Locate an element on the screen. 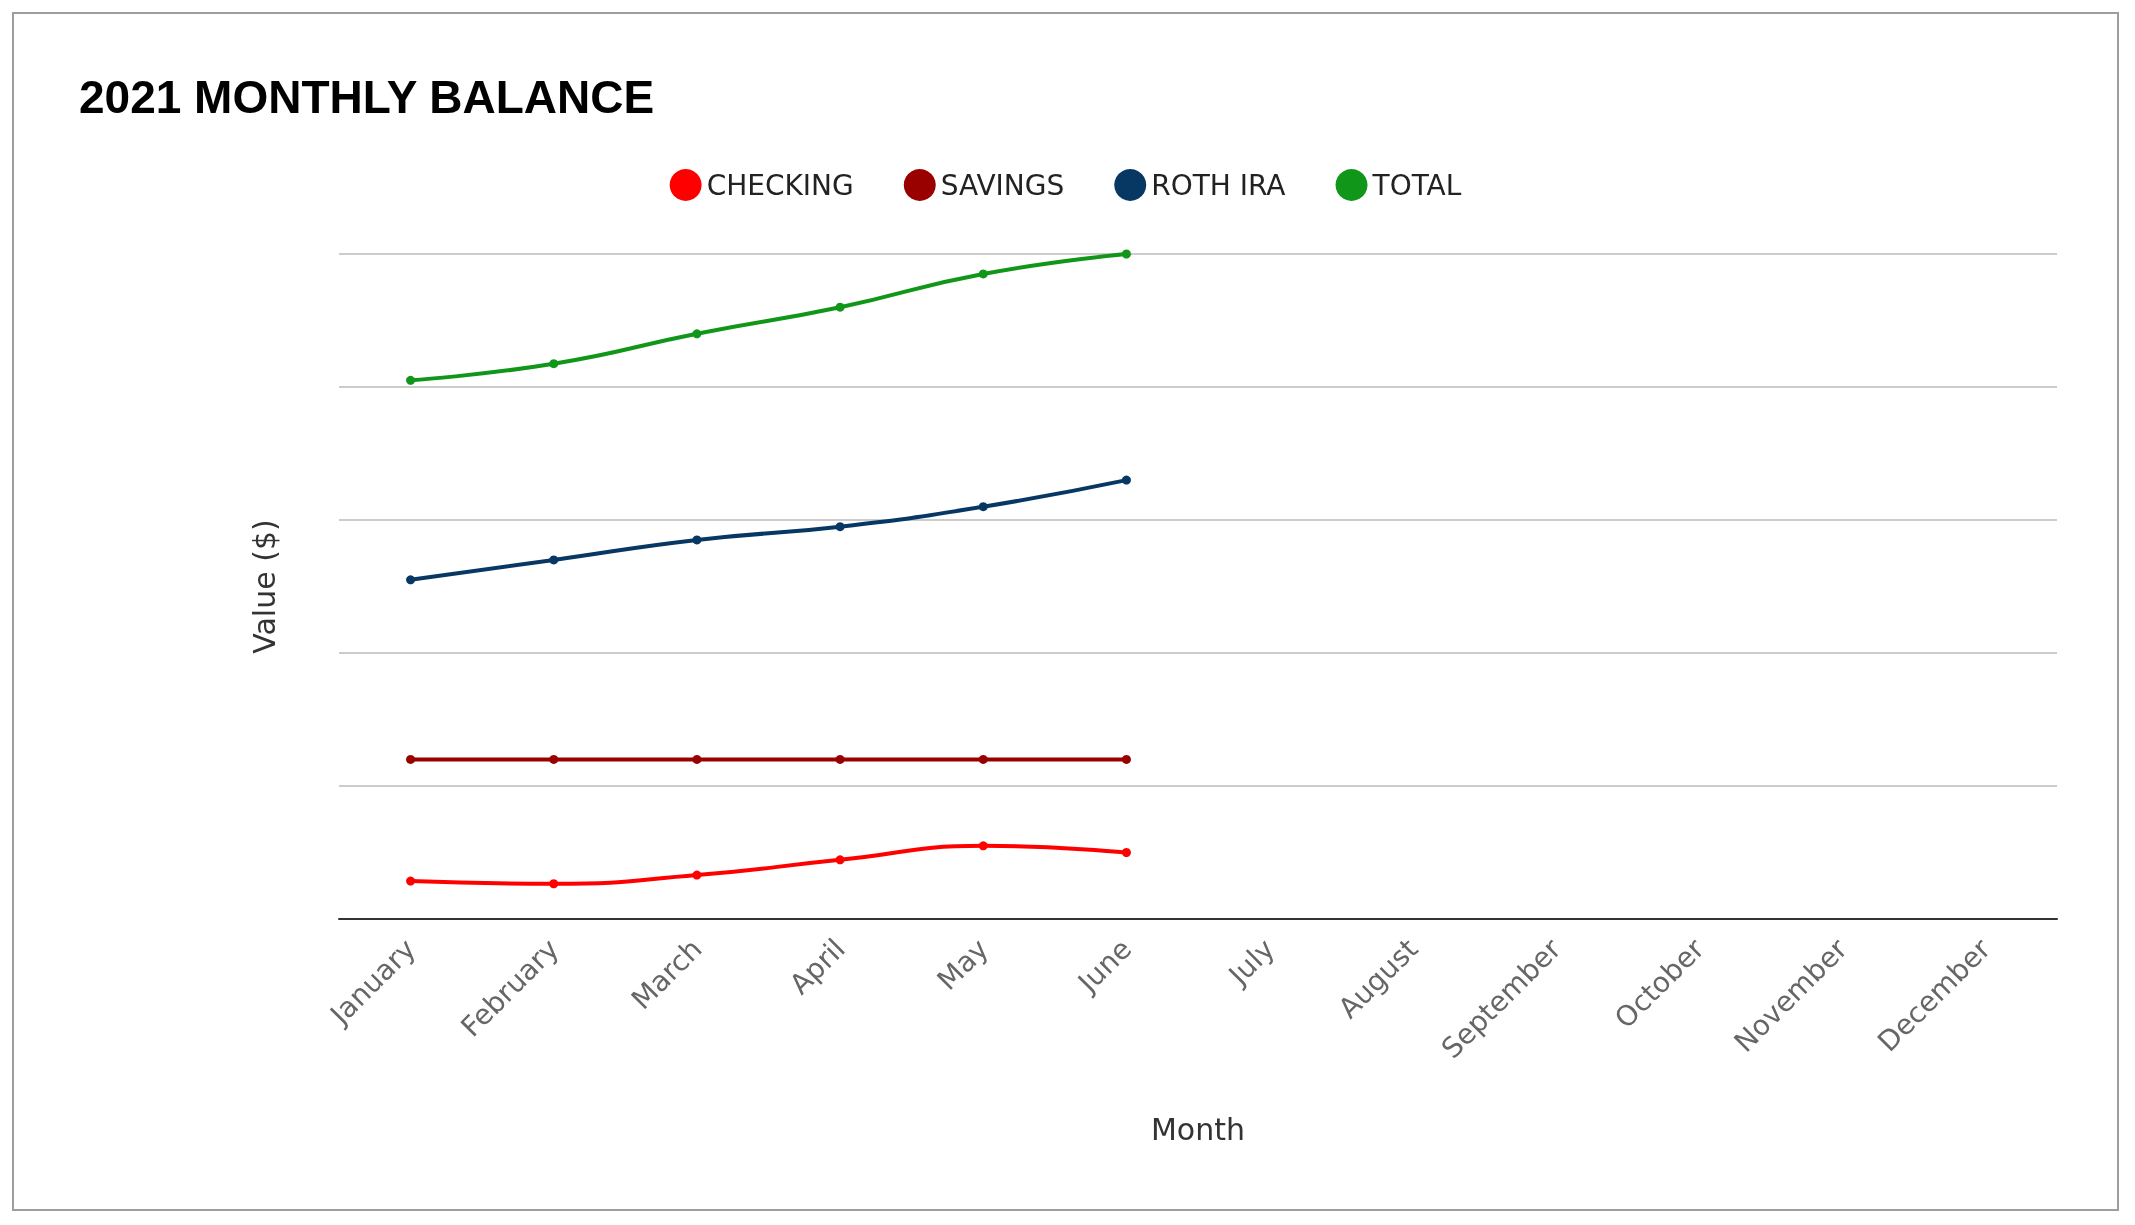 The height and width of the screenshot is (1225, 2135). legend-label: SAVINGS is located at coordinates (1002, 185).